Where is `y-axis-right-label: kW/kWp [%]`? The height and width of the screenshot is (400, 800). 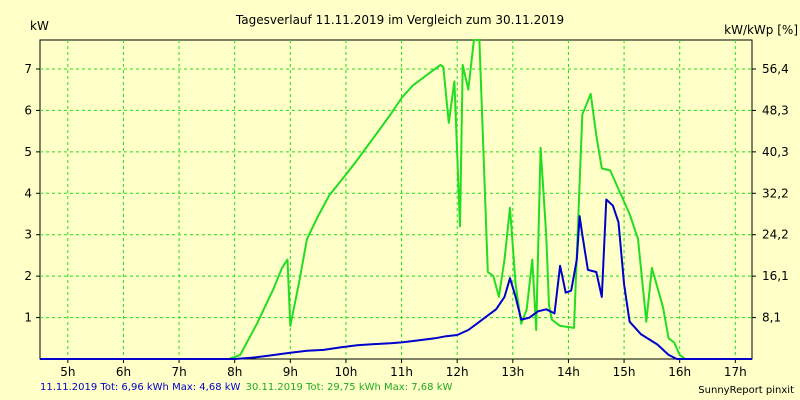 y-axis-right-label: kW/kWp [%] is located at coordinates (761, 30).